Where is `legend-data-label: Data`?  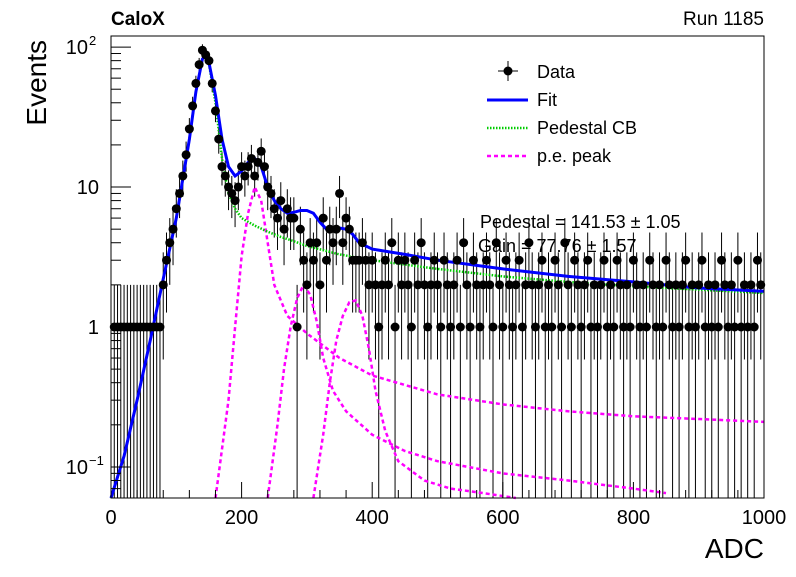
legend-data-label: Data is located at coordinates (556, 72).